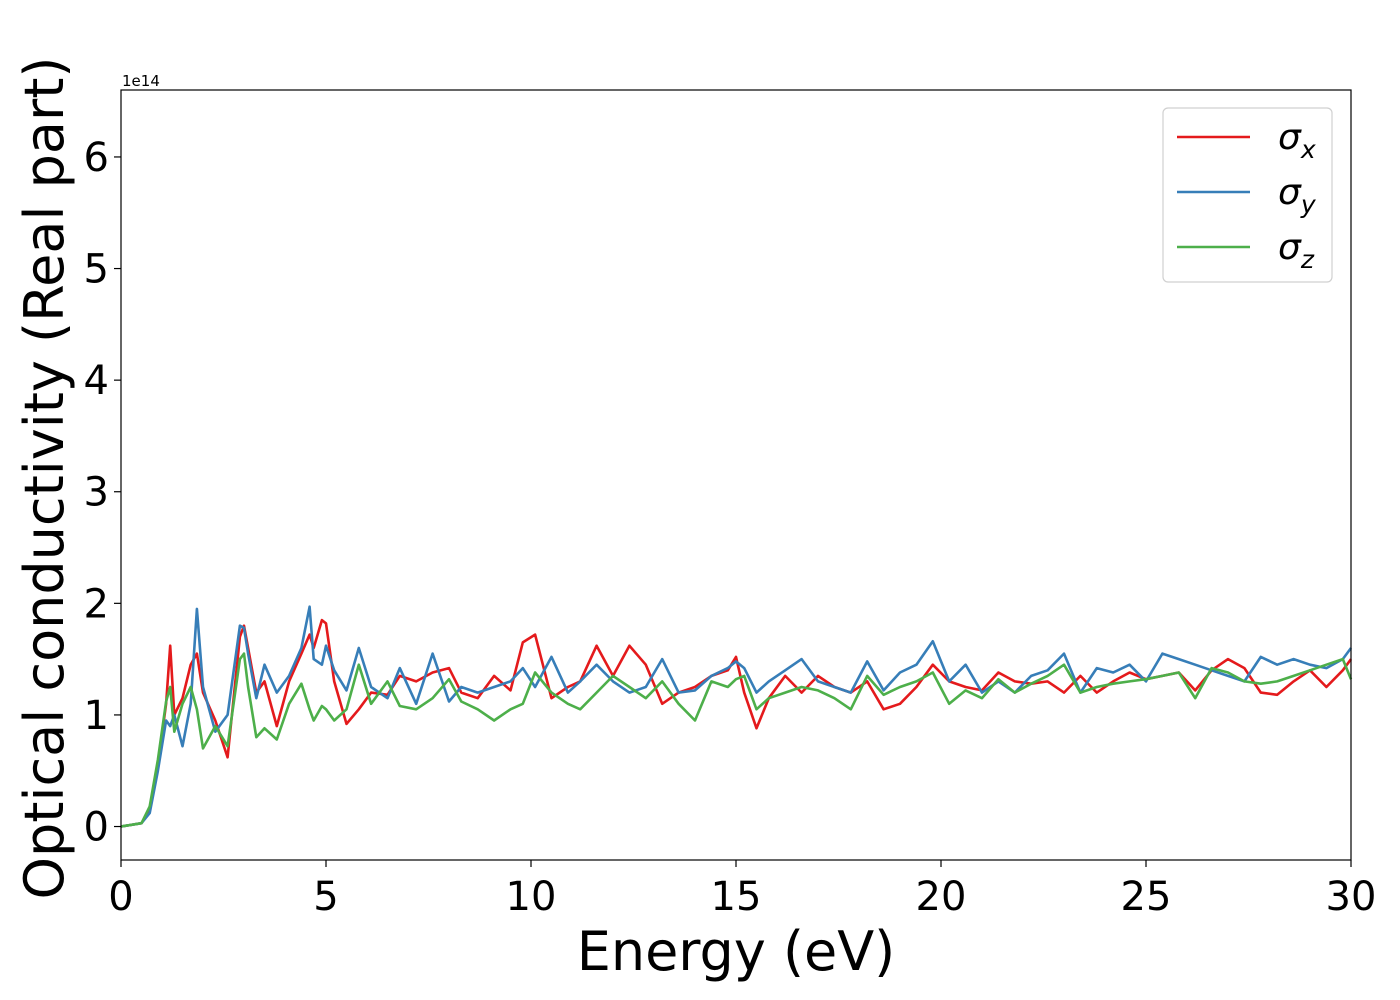  What do you see at coordinates (120, 897) in the screenshot?
I see `x-tick-label: 0` at bounding box center [120, 897].